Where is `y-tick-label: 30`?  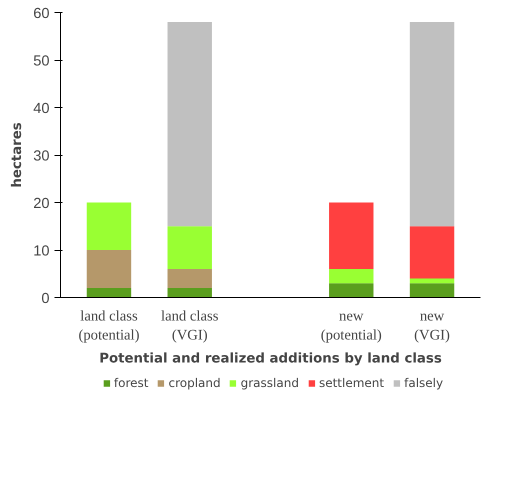 y-tick-label: 30 is located at coordinates (41, 156).